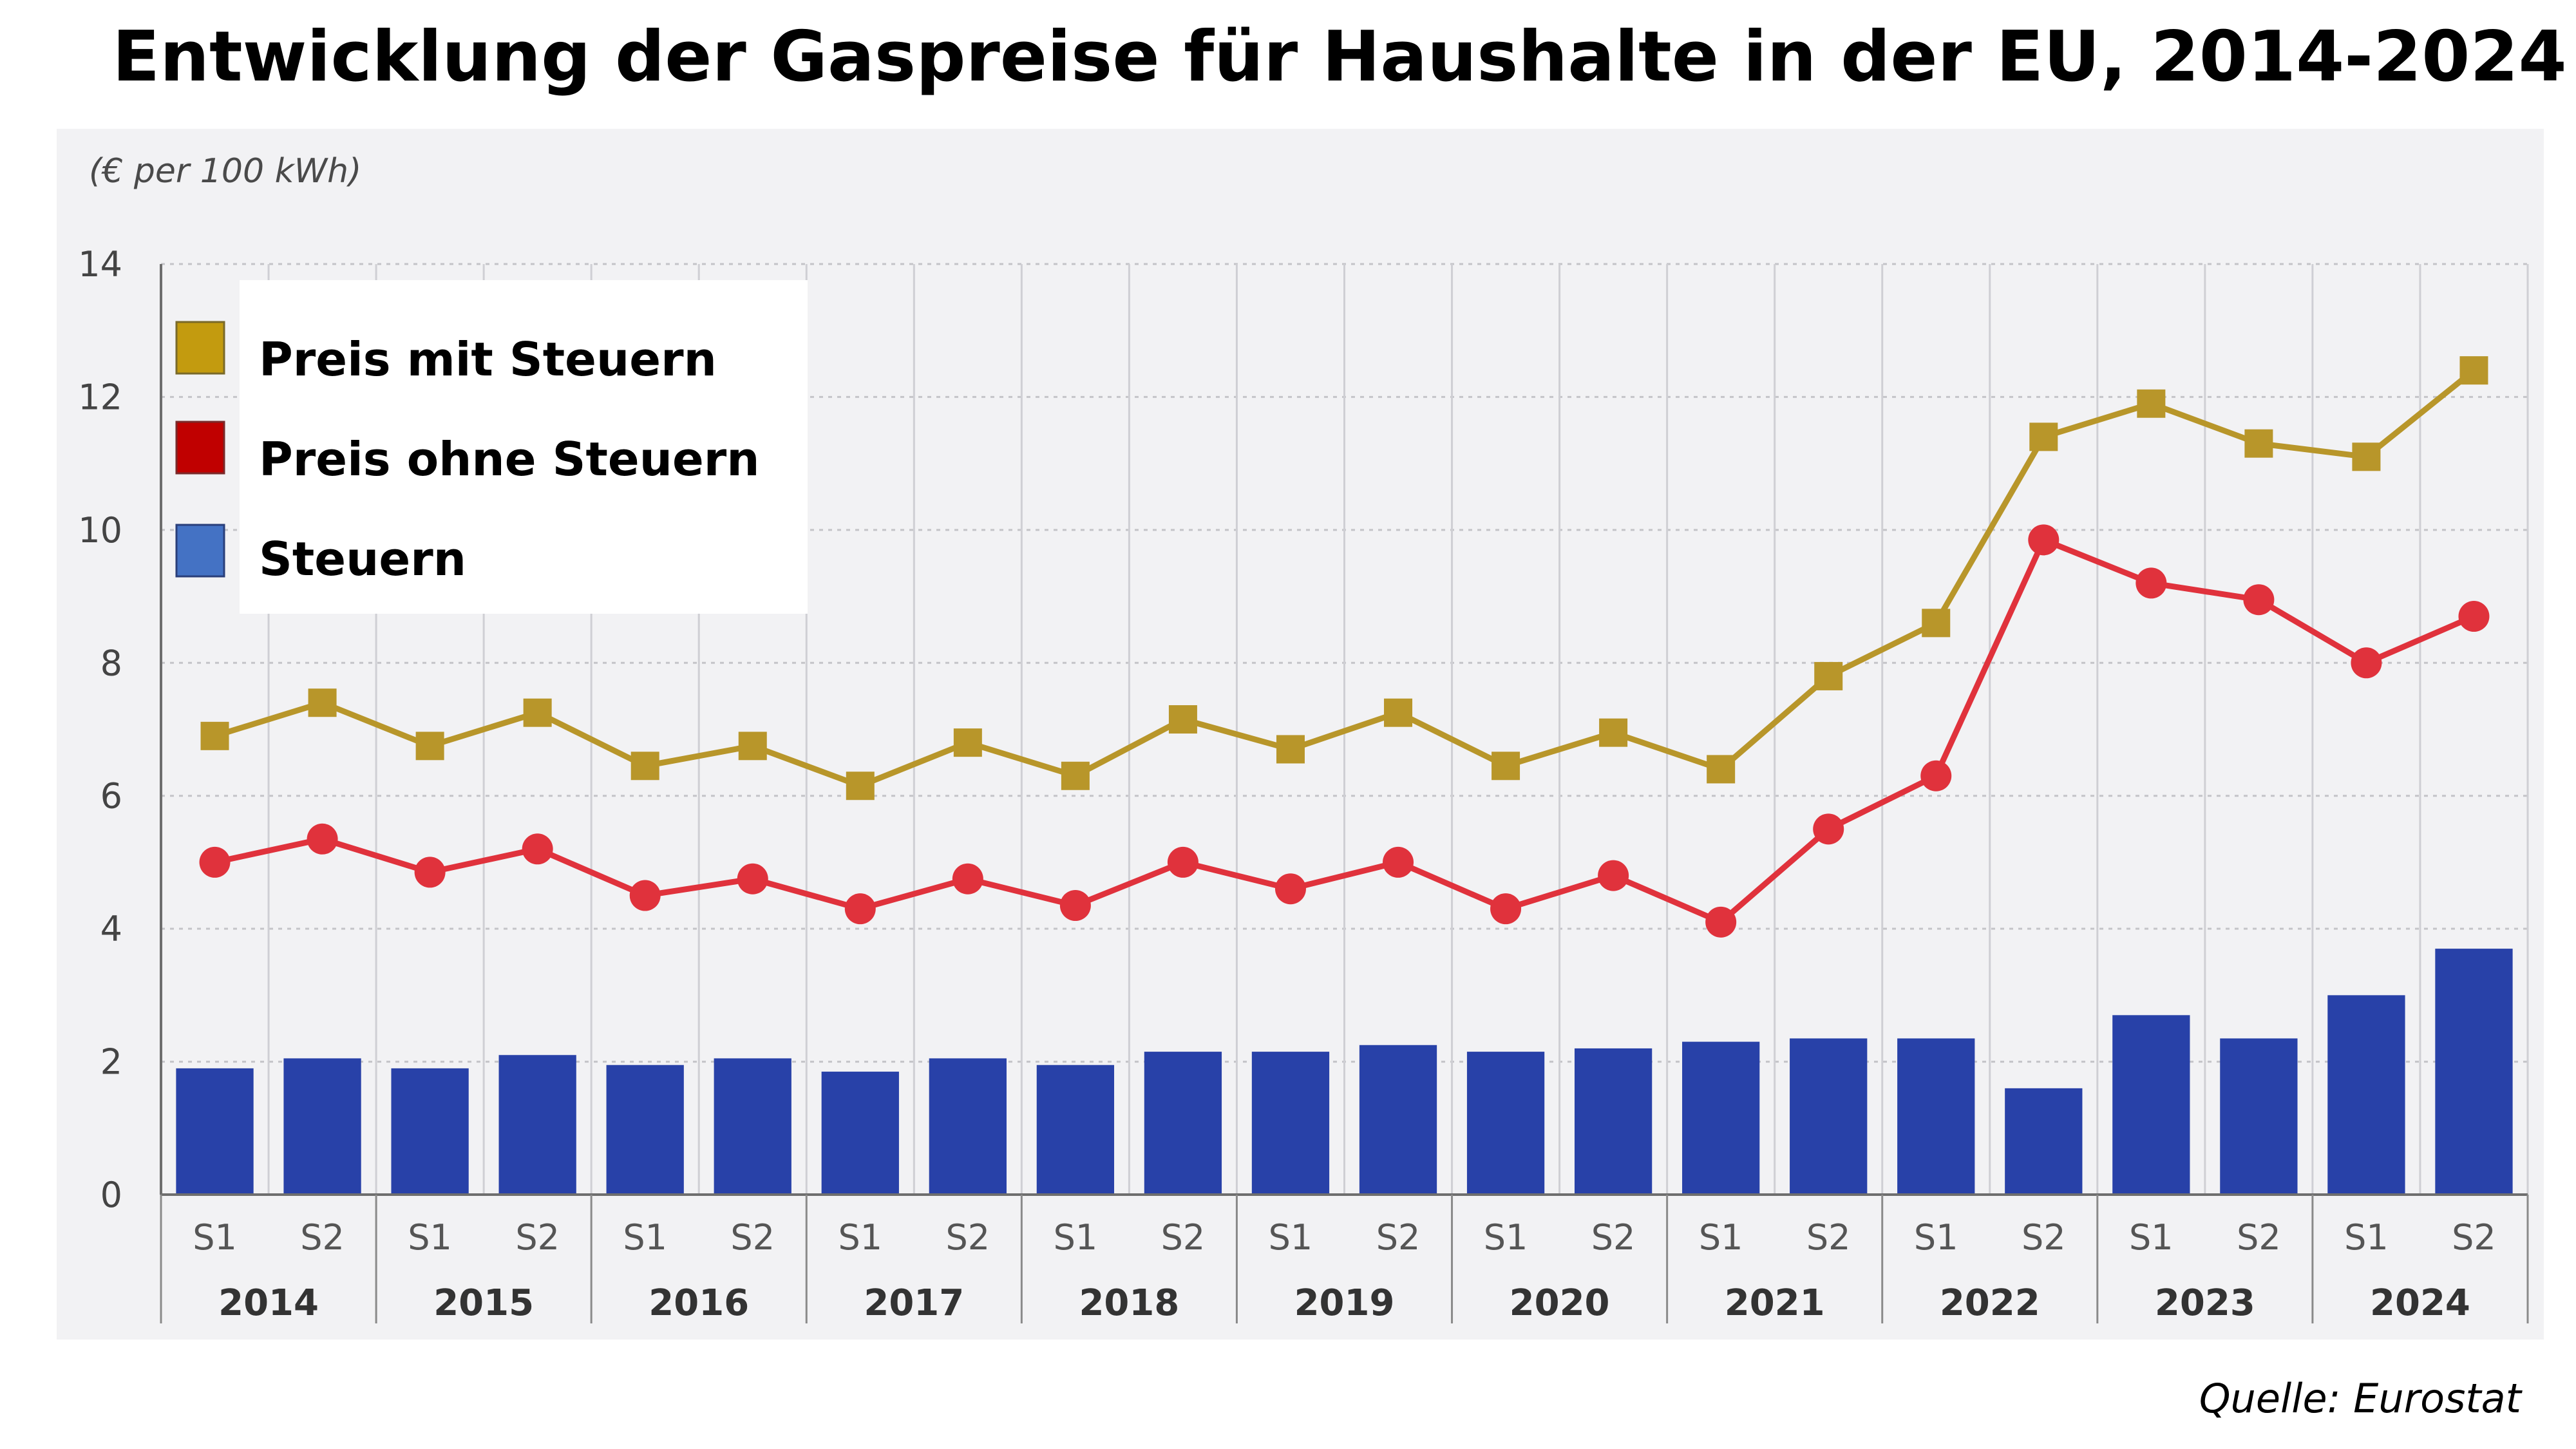  What do you see at coordinates (510, 459) in the screenshot?
I see `legend-label-preis-ohne-steuern: Preis ohne Steuern` at bounding box center [510, 459].